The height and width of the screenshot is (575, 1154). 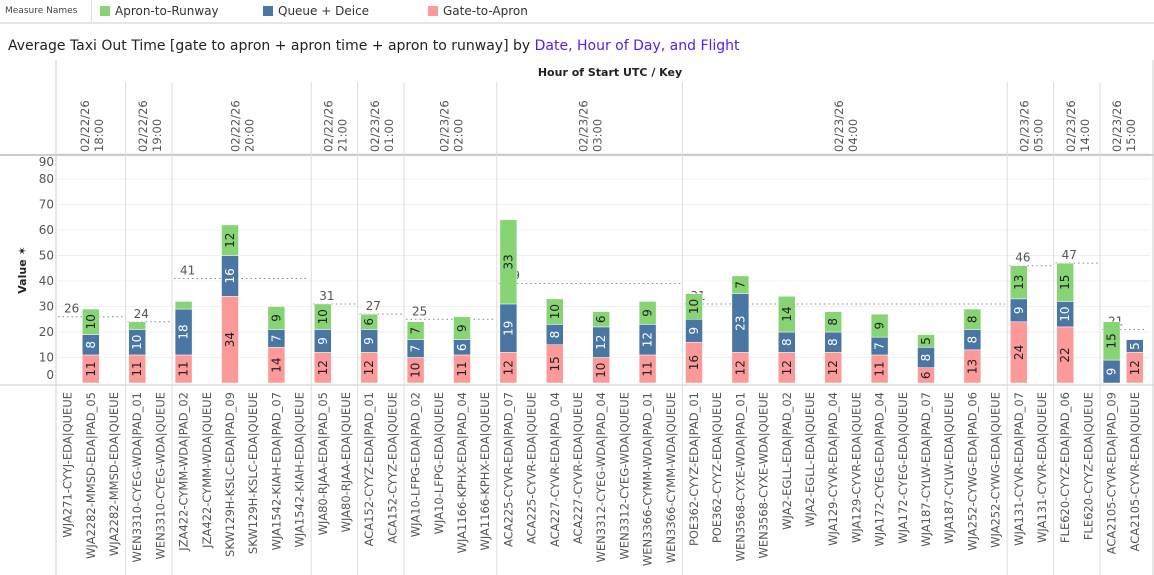 I want to click on x-tick-label: WJA80-RJAA-EDA|QUEUE, so click(x=346, y=462).